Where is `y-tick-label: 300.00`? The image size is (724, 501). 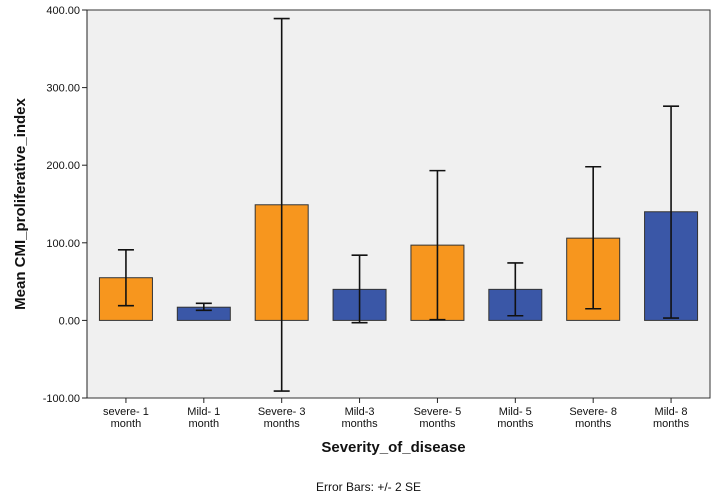 y-tick-label: 300.00 is located at coordinates (63, 89).